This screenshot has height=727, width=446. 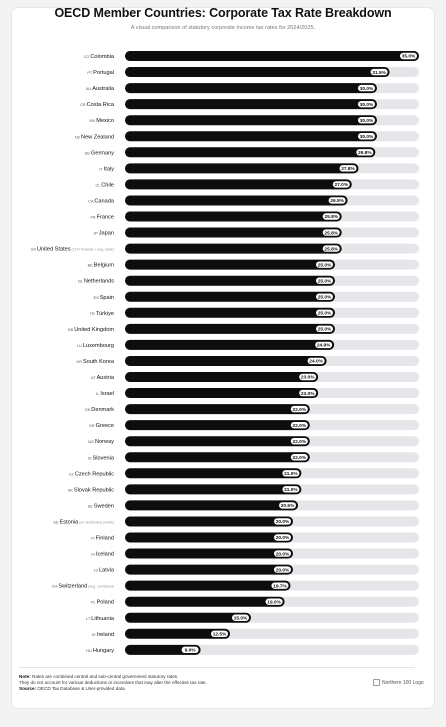 I want to click on country-name: Czech Republic, so click(x=94, y=474).